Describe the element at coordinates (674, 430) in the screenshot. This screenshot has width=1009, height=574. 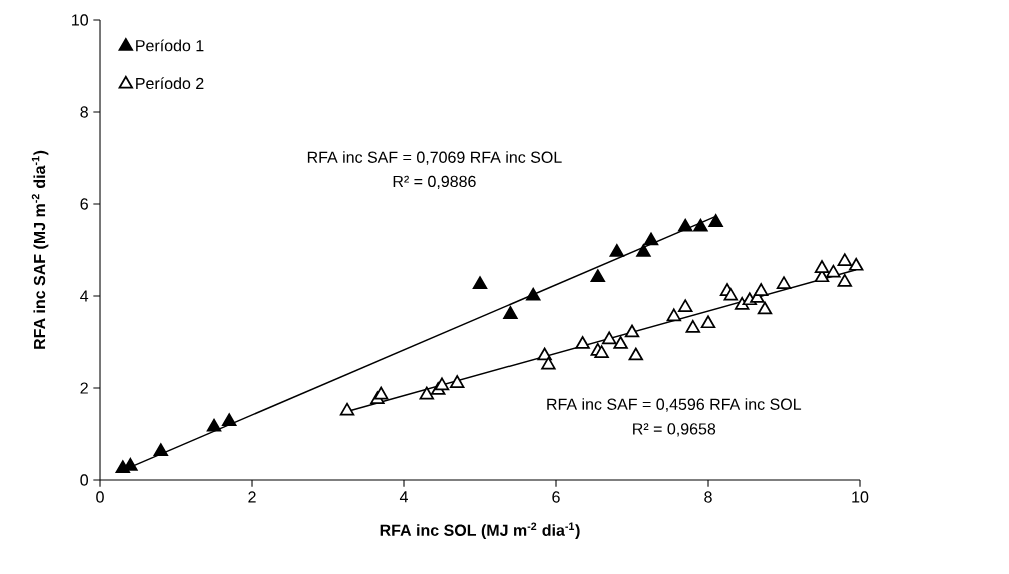
I see `annotation: R² = 0,9658` at that location.